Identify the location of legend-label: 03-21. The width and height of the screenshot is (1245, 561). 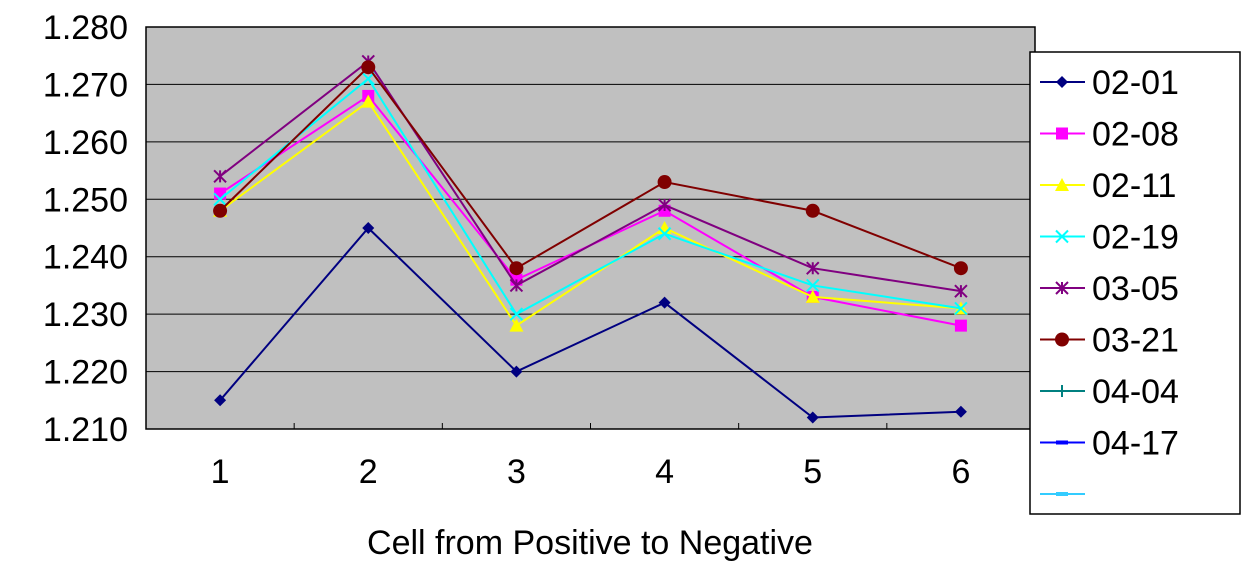
(1135, 341).